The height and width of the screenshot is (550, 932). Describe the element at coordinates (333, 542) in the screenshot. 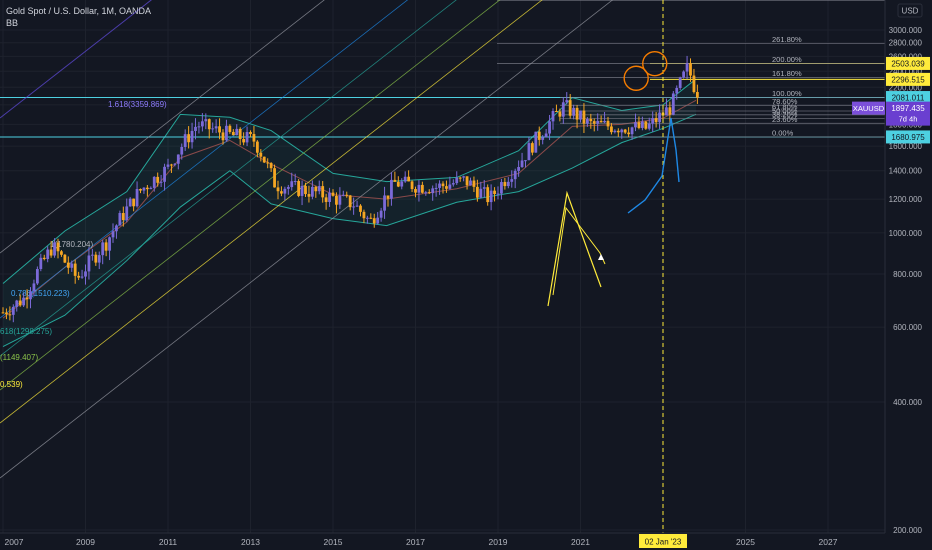

I see `time-tick-label: 2015` at that location.